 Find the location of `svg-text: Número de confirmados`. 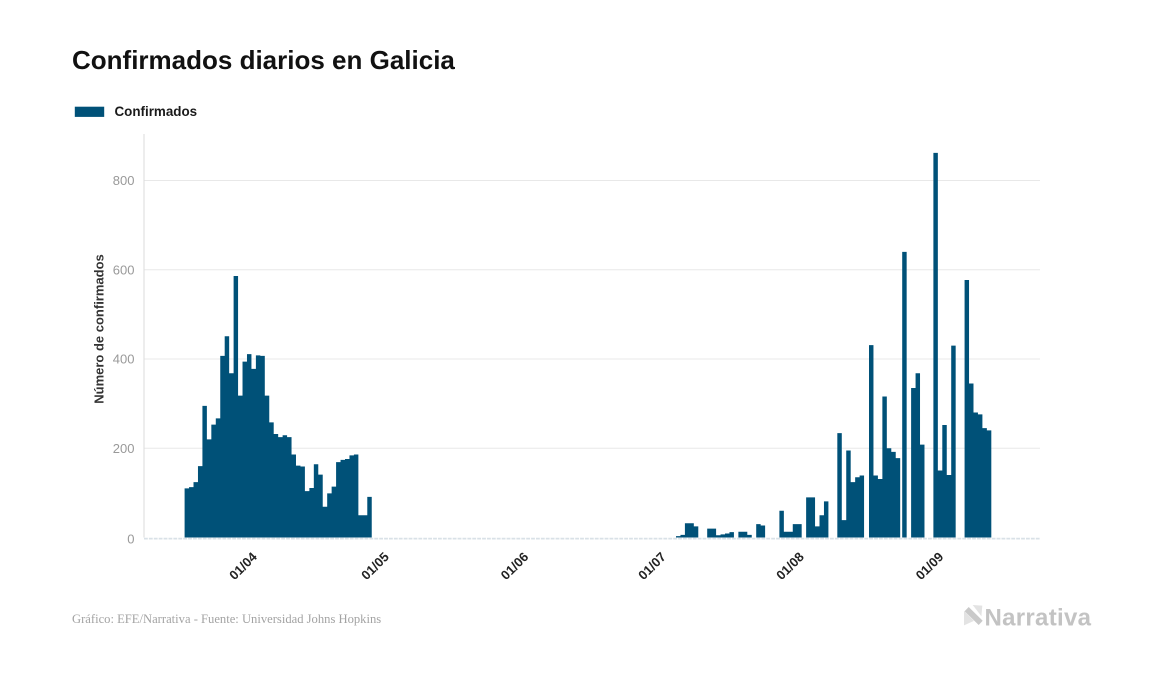

svg-text: Número de confirmados is located at coordinates (99, 329).